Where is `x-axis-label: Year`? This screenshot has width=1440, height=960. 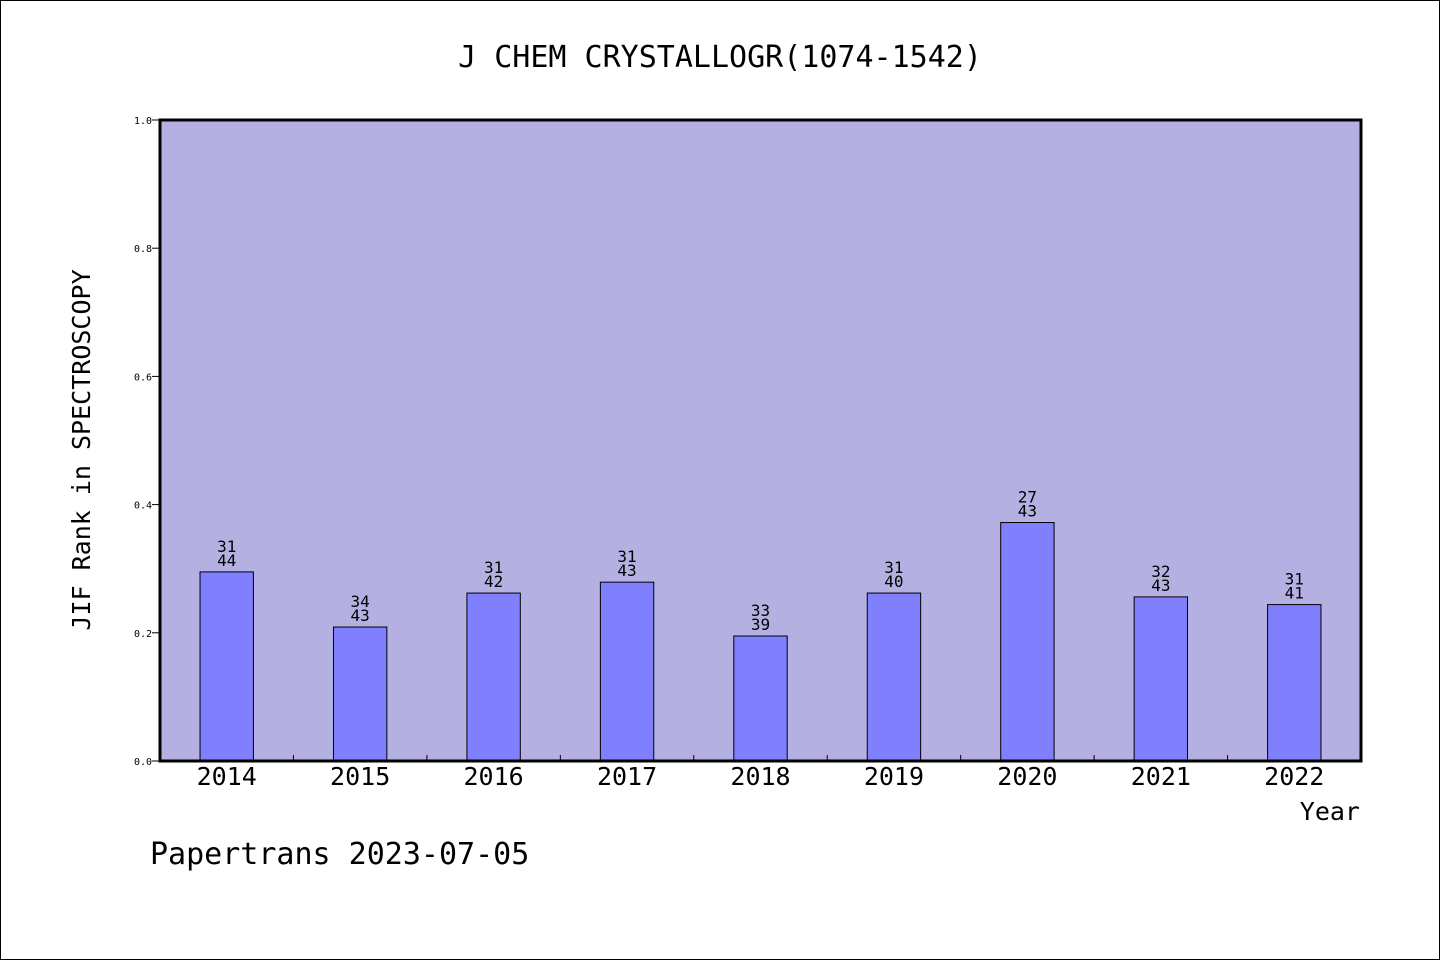
x-axis-label: Year is located at coordinates (1330, 811).